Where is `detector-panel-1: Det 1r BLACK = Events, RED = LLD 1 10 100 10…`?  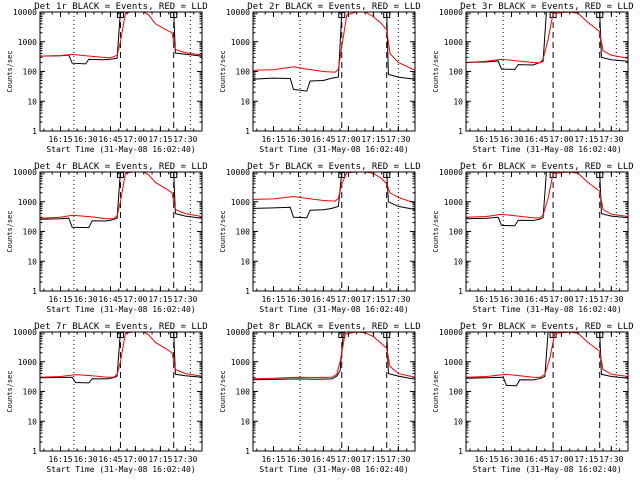
detector-panel-1: Det 1r BLACK = Events, RED = LLD 1 10 100 10… is located at coordinates (107, 78).